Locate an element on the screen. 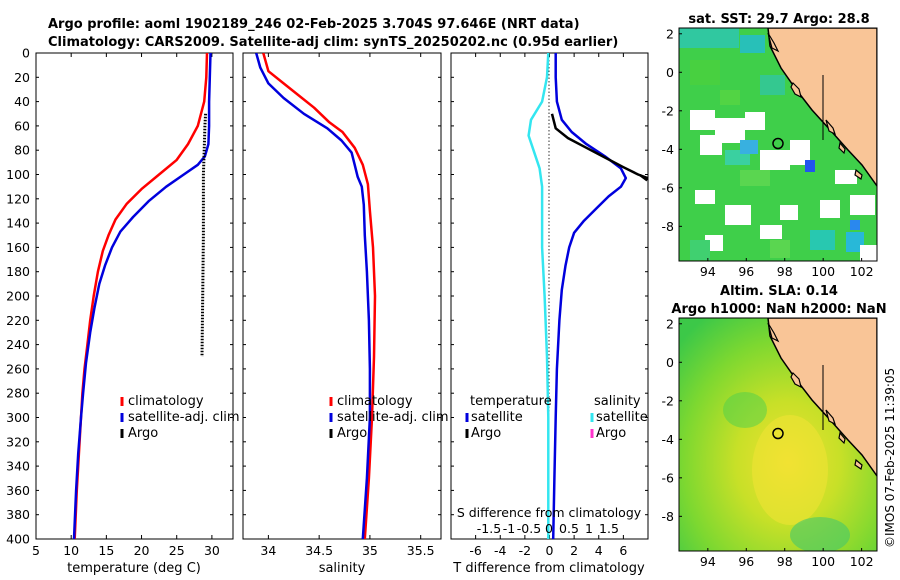  depth-tick-label: 180 is located at coordinates (18, 271).